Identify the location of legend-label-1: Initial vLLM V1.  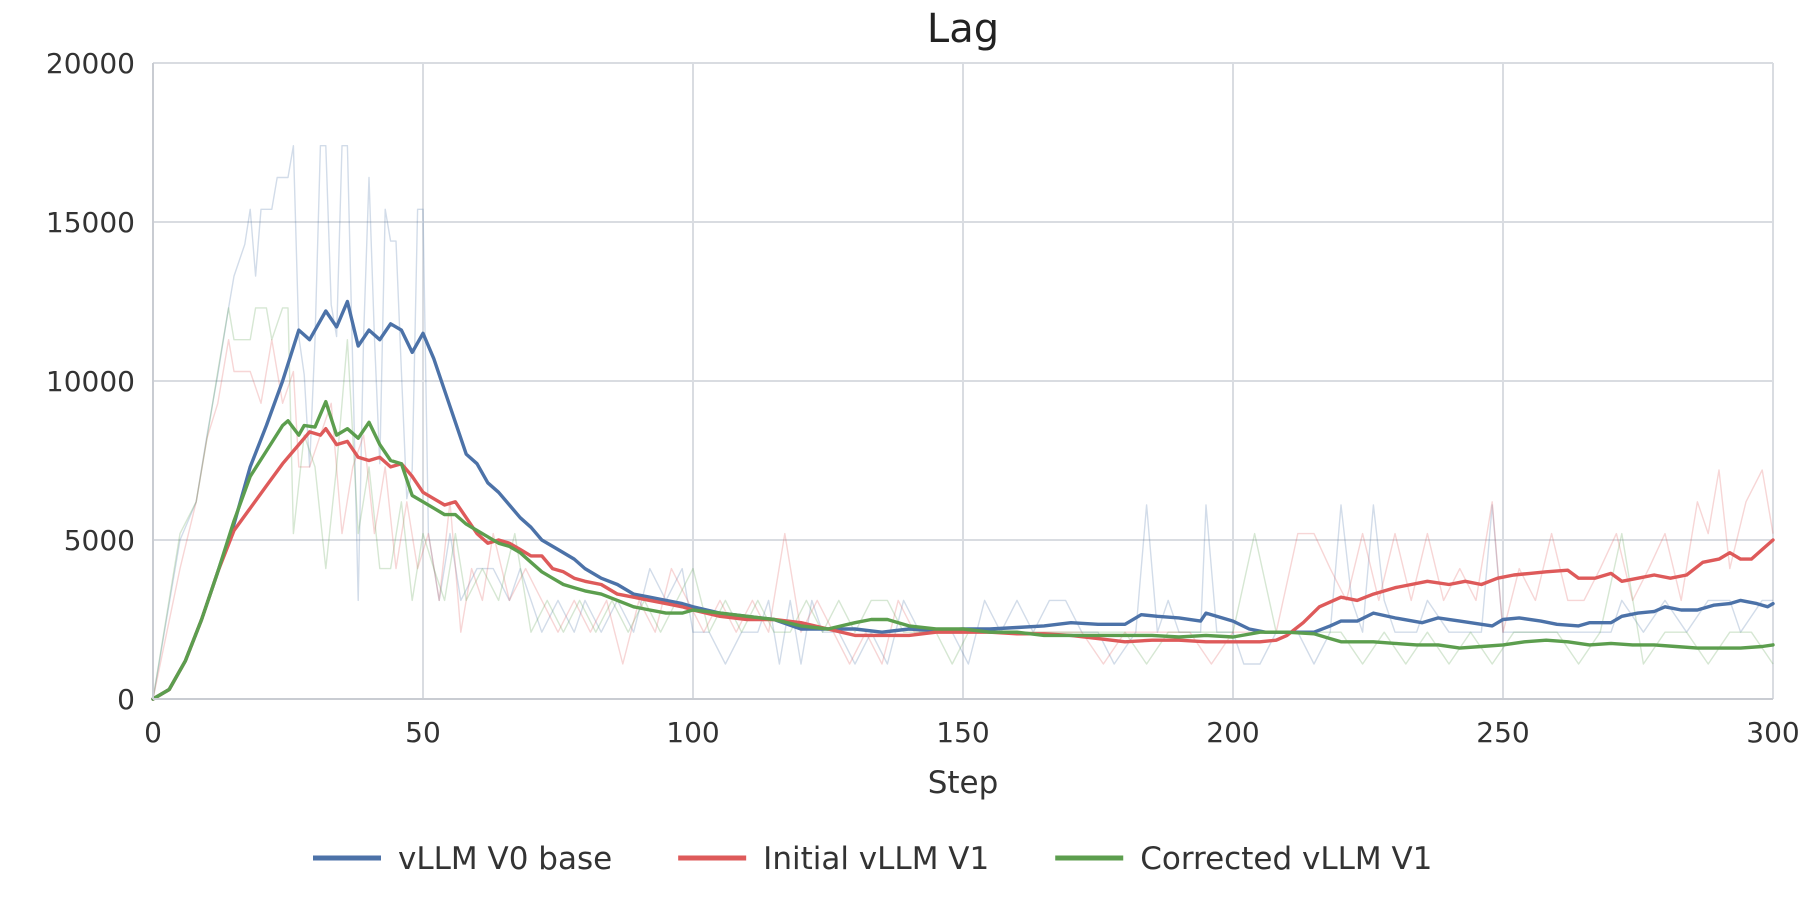
(876, 859).